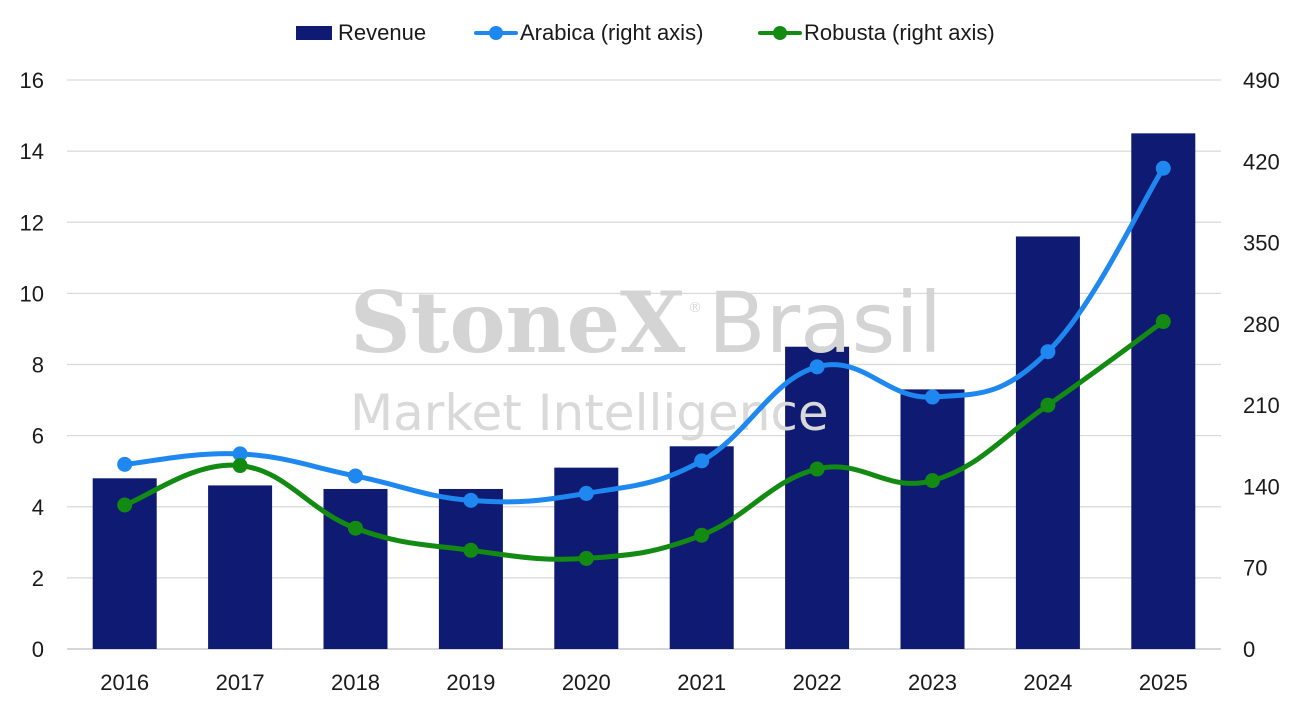 The image size is (1301, 710). What do you see at coordinates (314, 33) in the screenshot?
I see `legend-swatch-revenue` at bounding box center [314, 33].